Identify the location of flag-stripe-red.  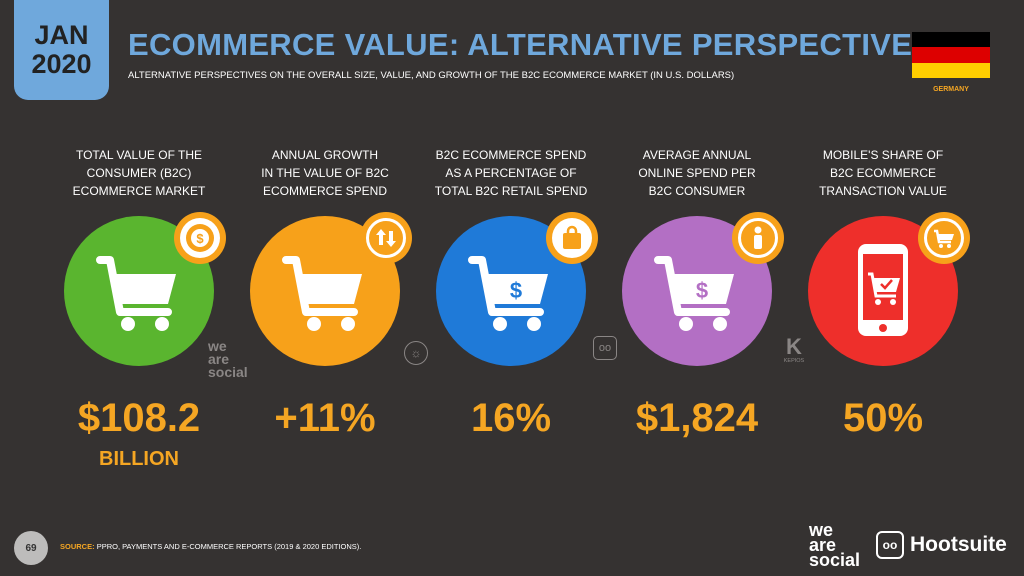
(951, 55).